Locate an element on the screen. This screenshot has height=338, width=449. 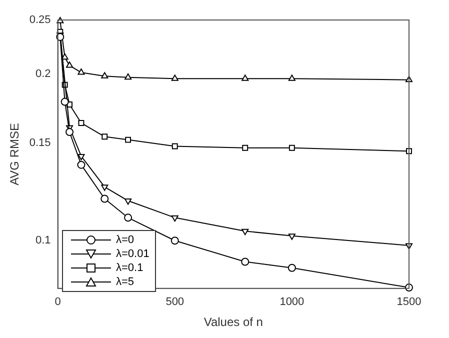
x-tick-label: 0 is located at coordinates (57, 302).